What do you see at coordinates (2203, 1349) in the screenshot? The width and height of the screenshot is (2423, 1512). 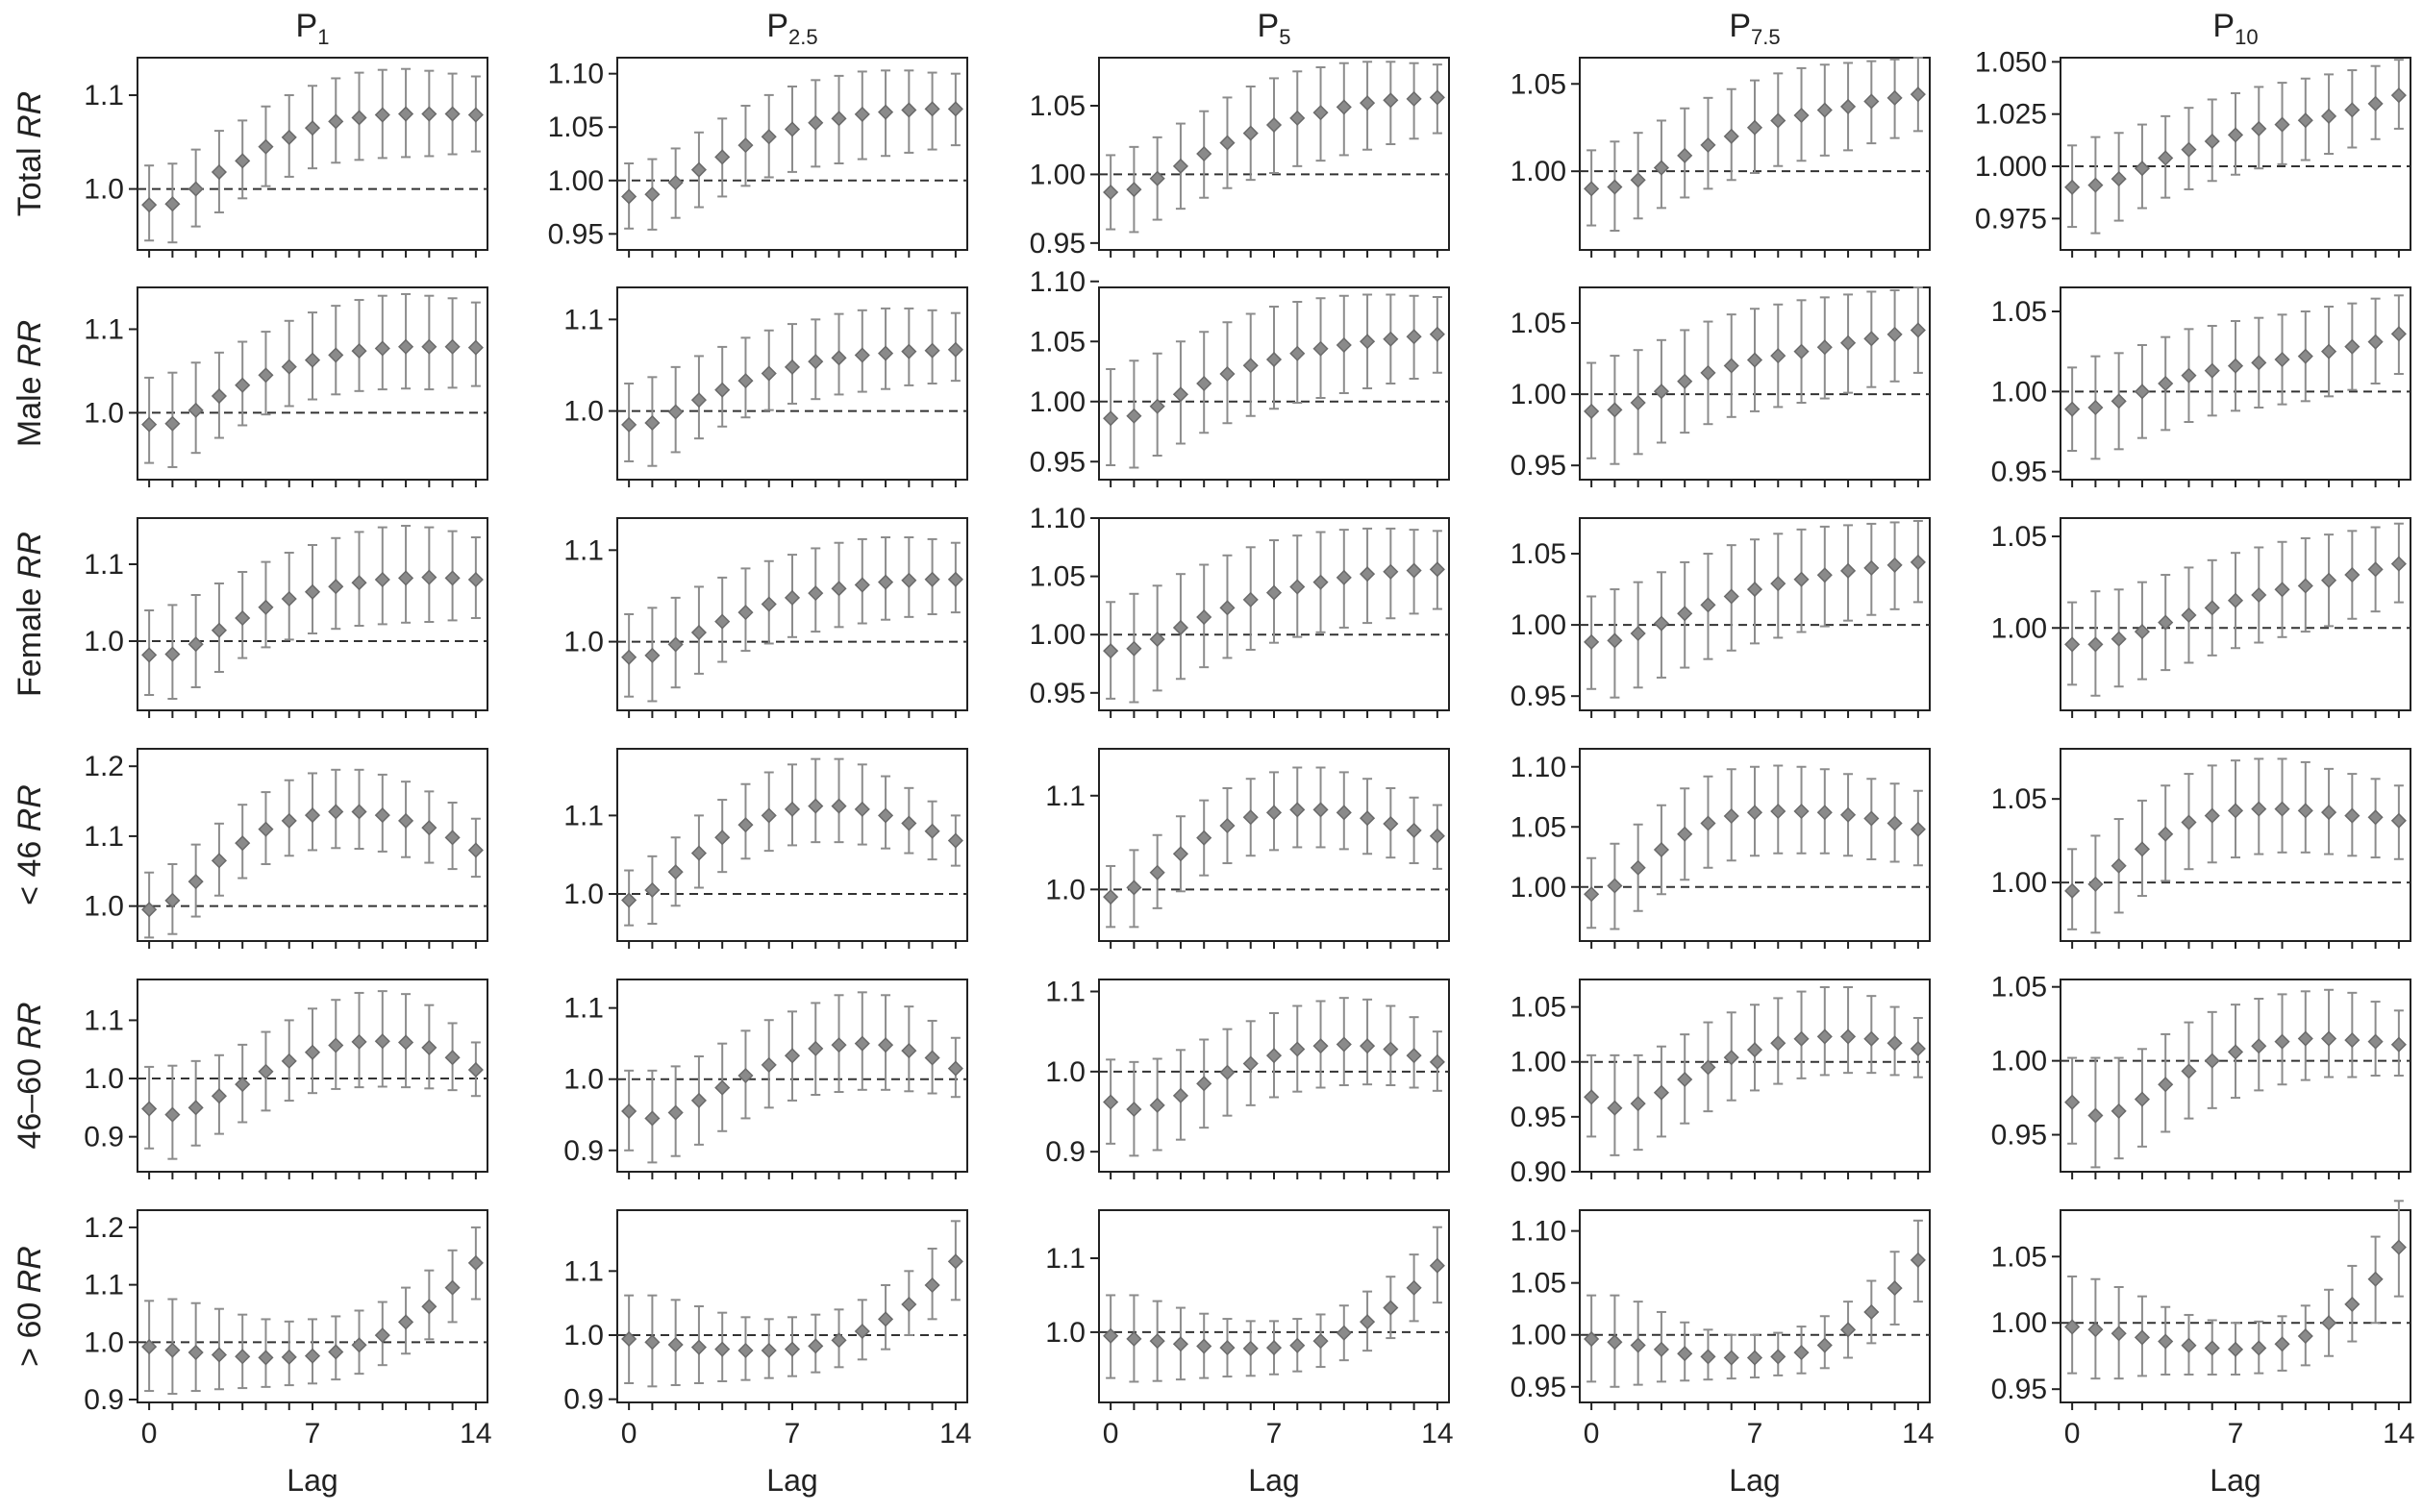 I see `panel: 0.95 1.00 1.05 0 7 14 Lag` at bounding box center [2203, 1349].